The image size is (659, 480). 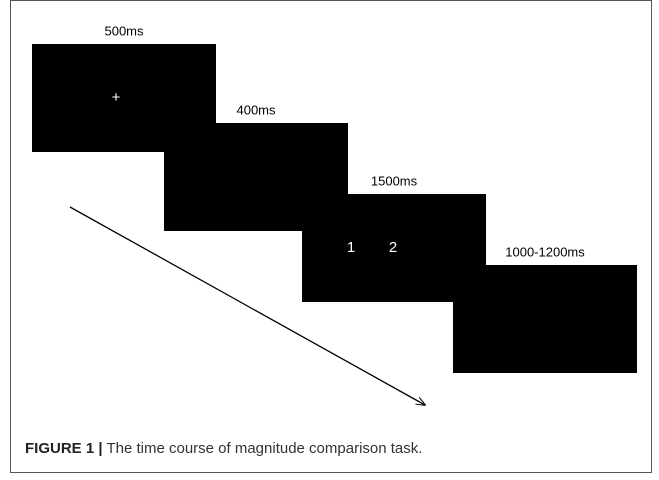 I want to click on duration-label: 1500ms, so click(x=394, y=180).